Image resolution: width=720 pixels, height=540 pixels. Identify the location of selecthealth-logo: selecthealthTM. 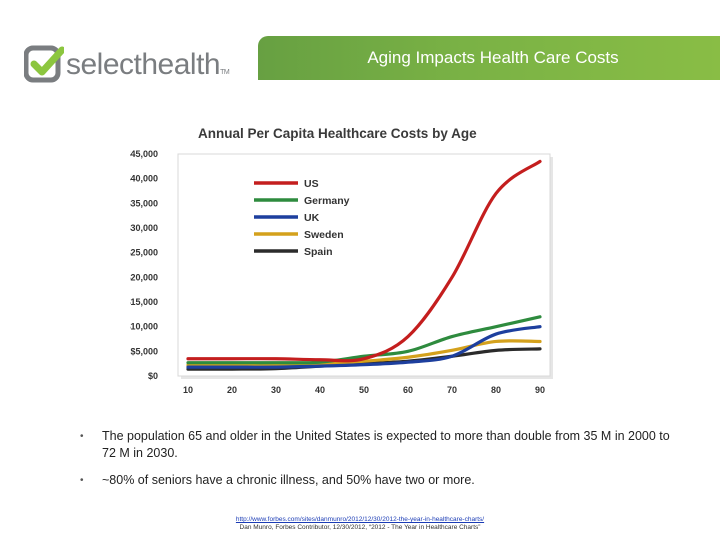
(139, 65).